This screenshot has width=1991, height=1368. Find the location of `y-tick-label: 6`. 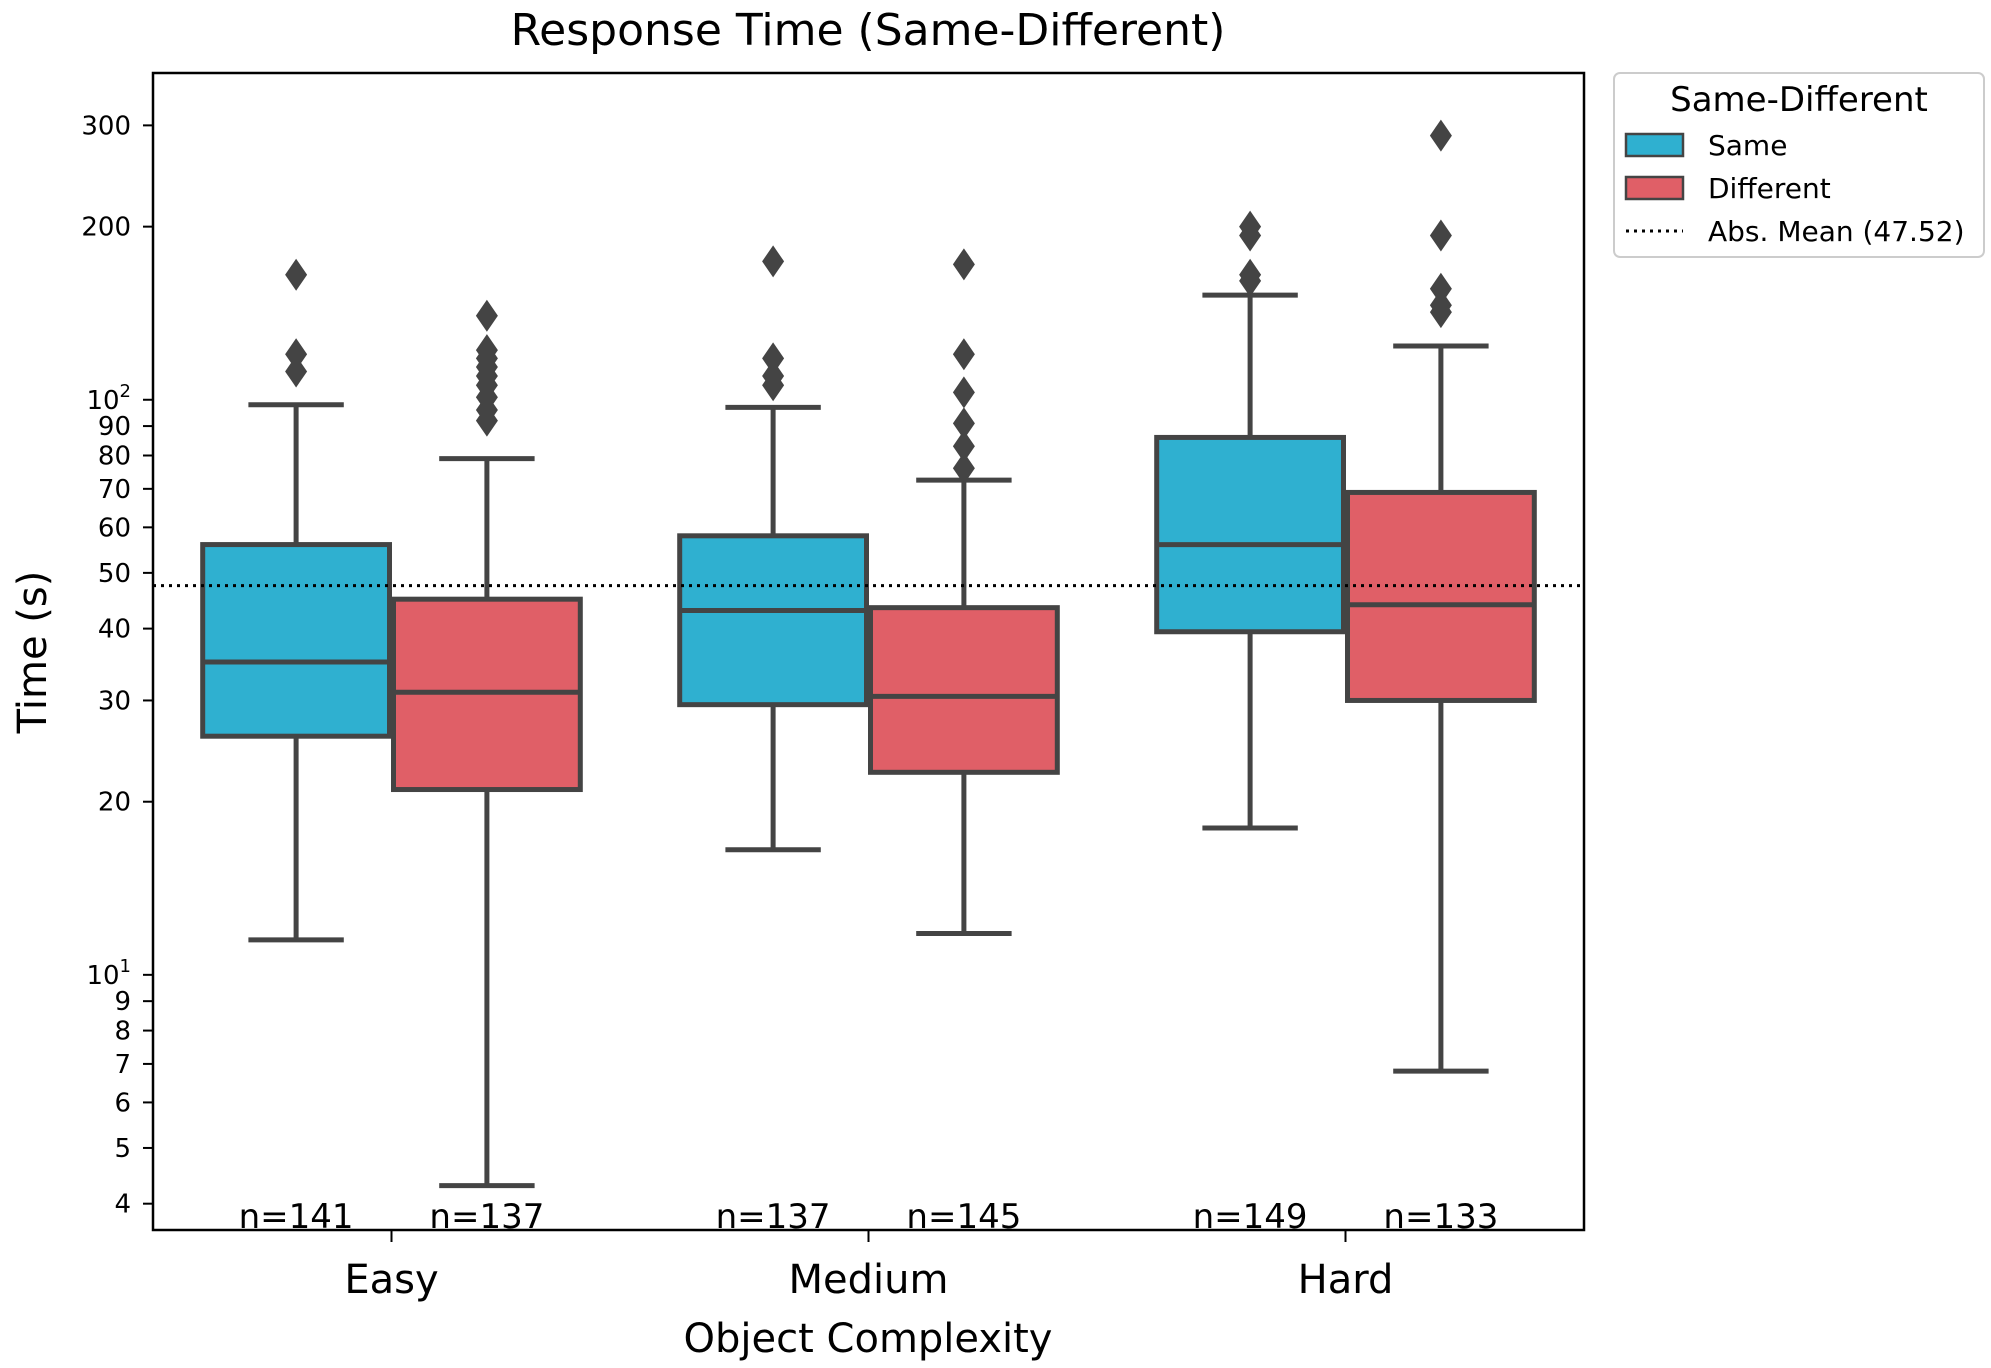

y-tick-label: 6 is located at coordinates (122, 1103).